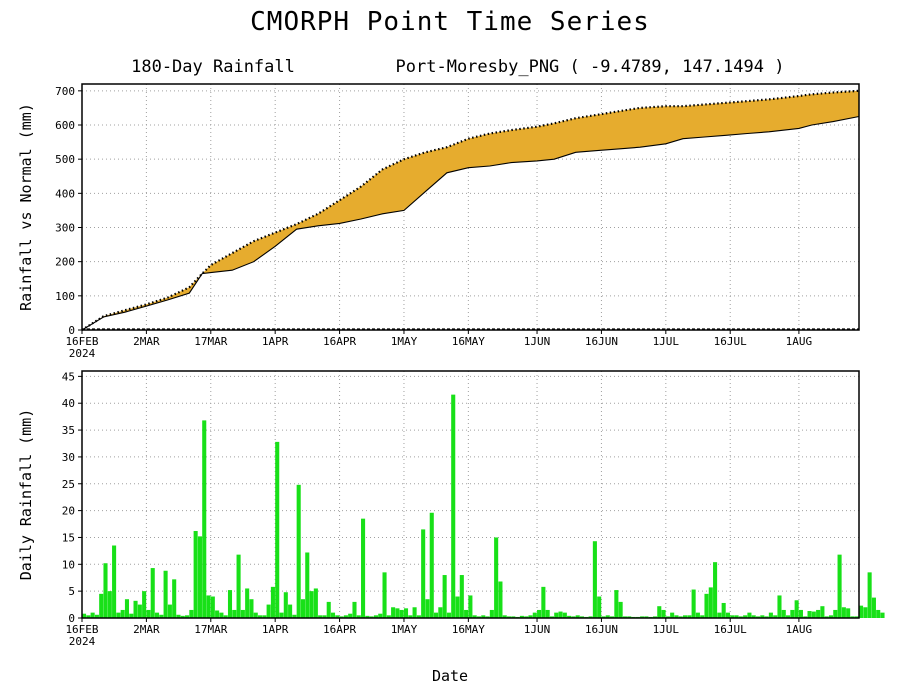 This screenshot has height=700, width=900. What do you see at coordinates (68, 211) in the screenshot?
I see `top-y-axis: 0 100 200 300 400 500 600 700` at bounding box center [68, 211].